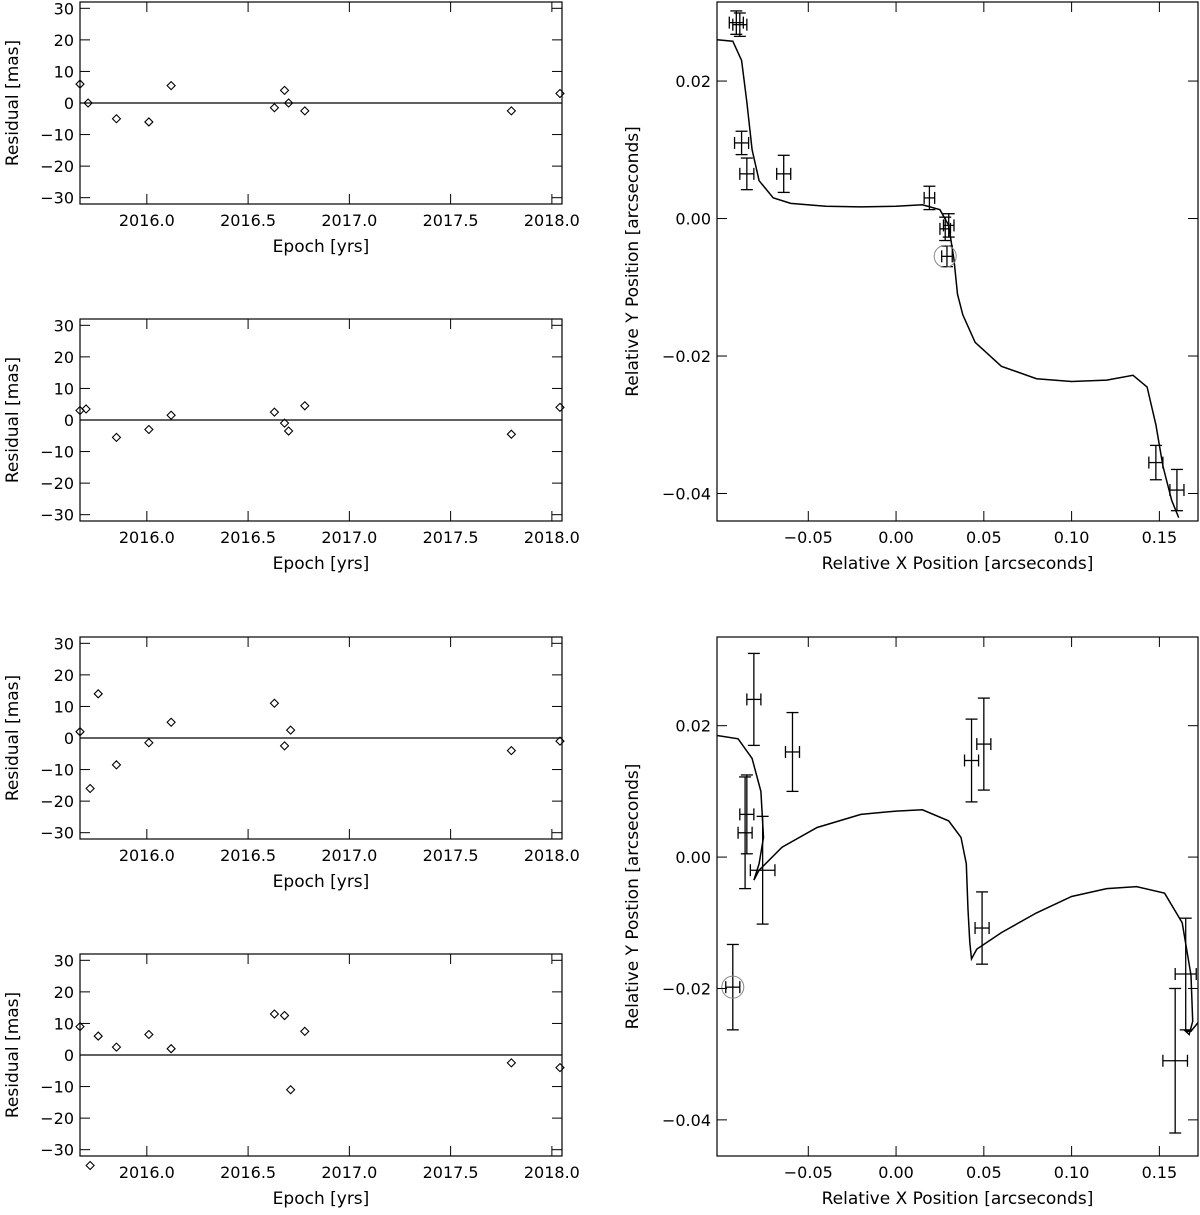 The image size is (1200, 1215). Describe the element at coordinates (552, 855) in the screenshot. I see `x-tick-label: 2018.0` at that location.